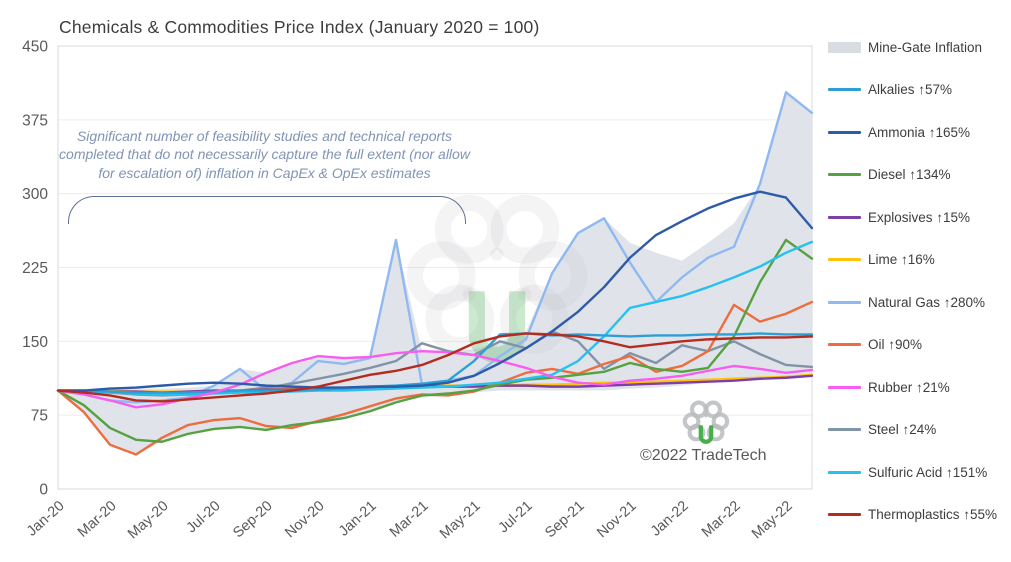  I want to click on legend-label: Lime ↑16%, so click(901, 260).